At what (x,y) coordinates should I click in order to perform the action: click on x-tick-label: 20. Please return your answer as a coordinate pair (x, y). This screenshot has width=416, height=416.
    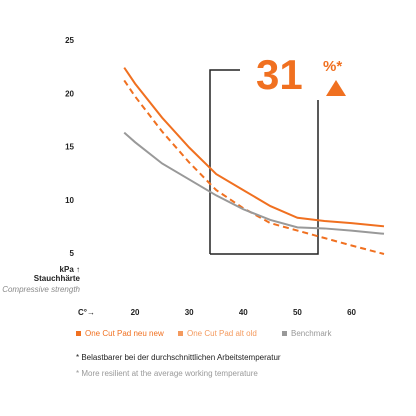
    Looking at the image, I should click on (135, 312).